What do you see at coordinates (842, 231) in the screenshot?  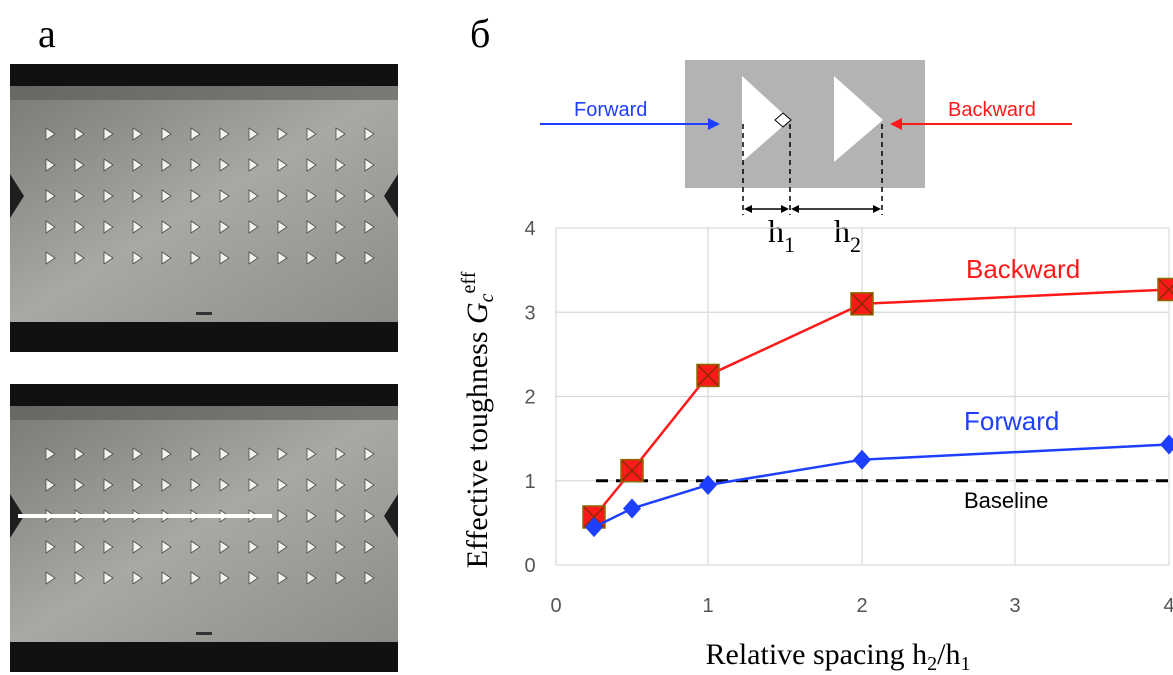 I see `schematic-h2-main: h` at bounding box center [842, 231].